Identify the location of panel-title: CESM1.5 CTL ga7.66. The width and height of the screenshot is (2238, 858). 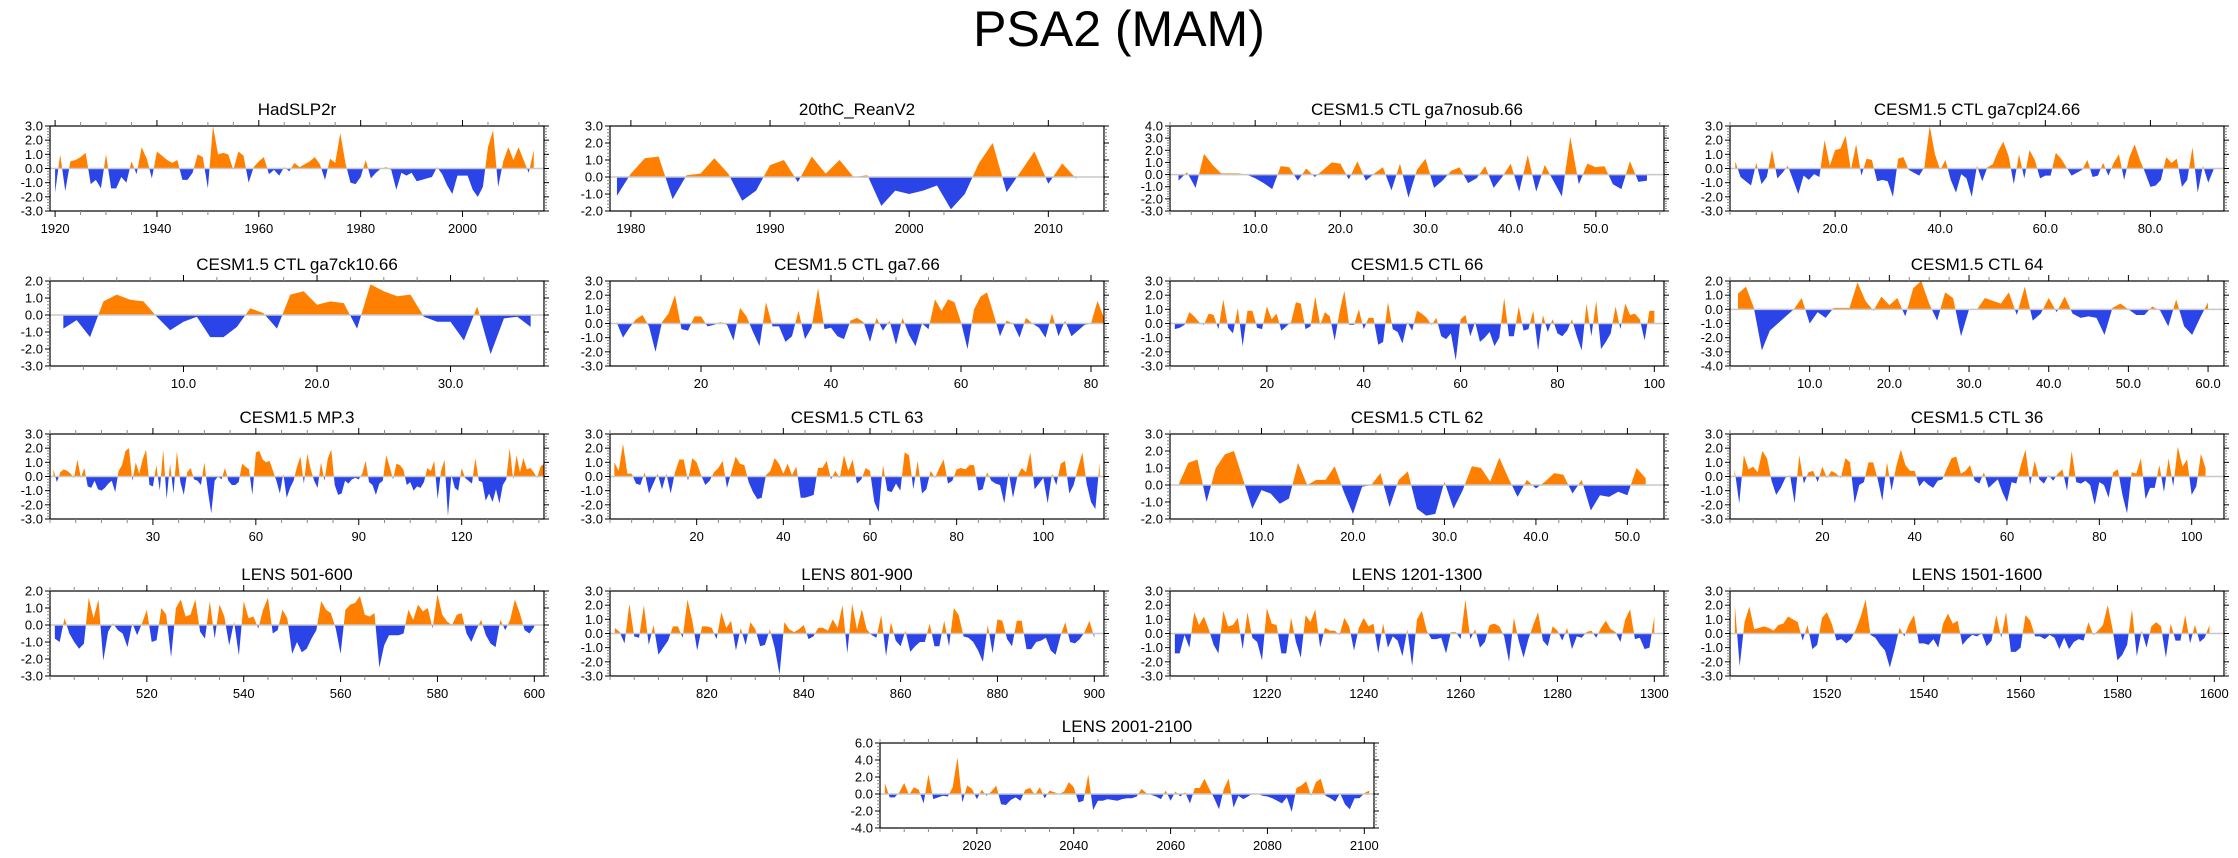
(857, 264).